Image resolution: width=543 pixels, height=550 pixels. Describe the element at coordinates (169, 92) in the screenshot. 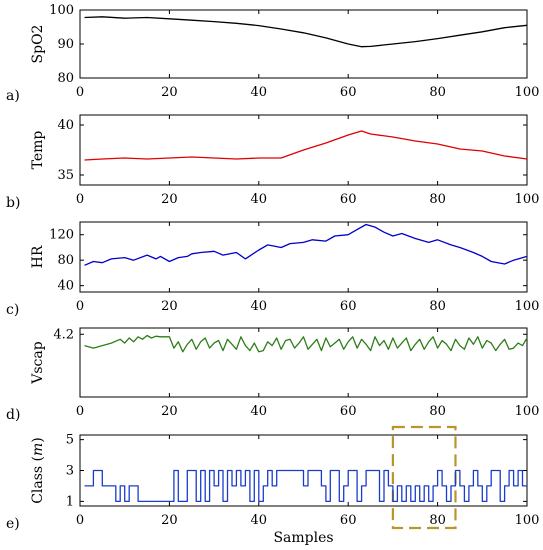

I see `panel-1-xtick-label-1: 20` at that location.